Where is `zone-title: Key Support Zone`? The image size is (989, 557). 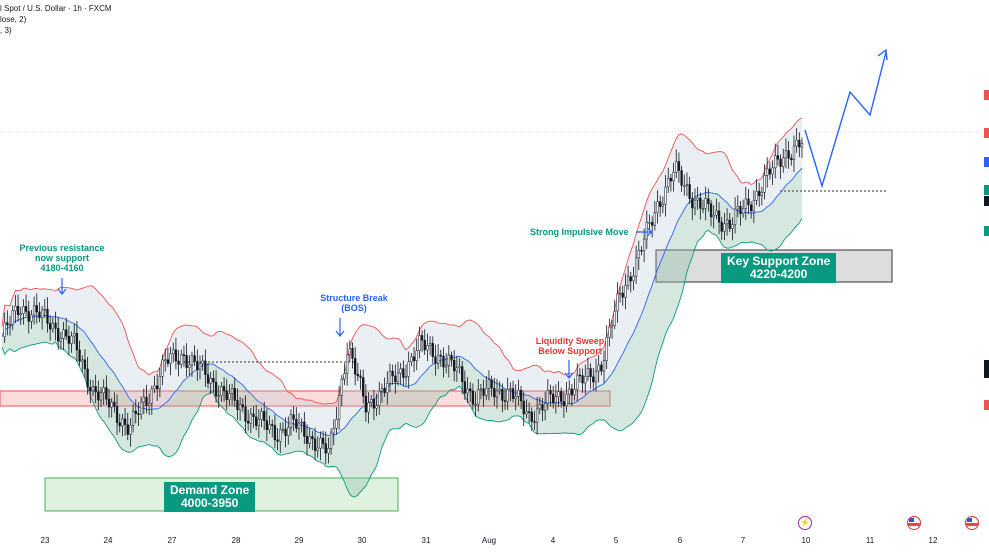 zone-title: Key Support Zone is located at coordinates (779, 261).